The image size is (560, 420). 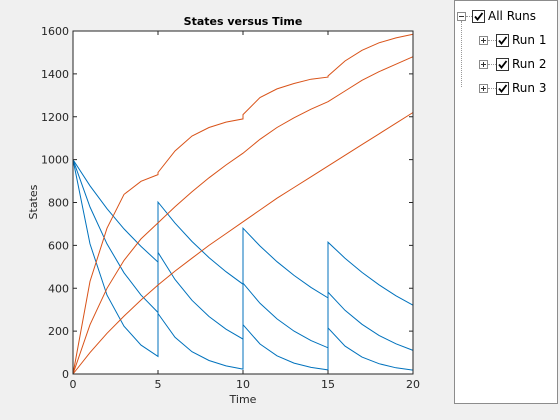 What do you see at coordinates (58, 288) in the screenshot?
I see `y-tick-label: 400` at bounding box center [58, 288].